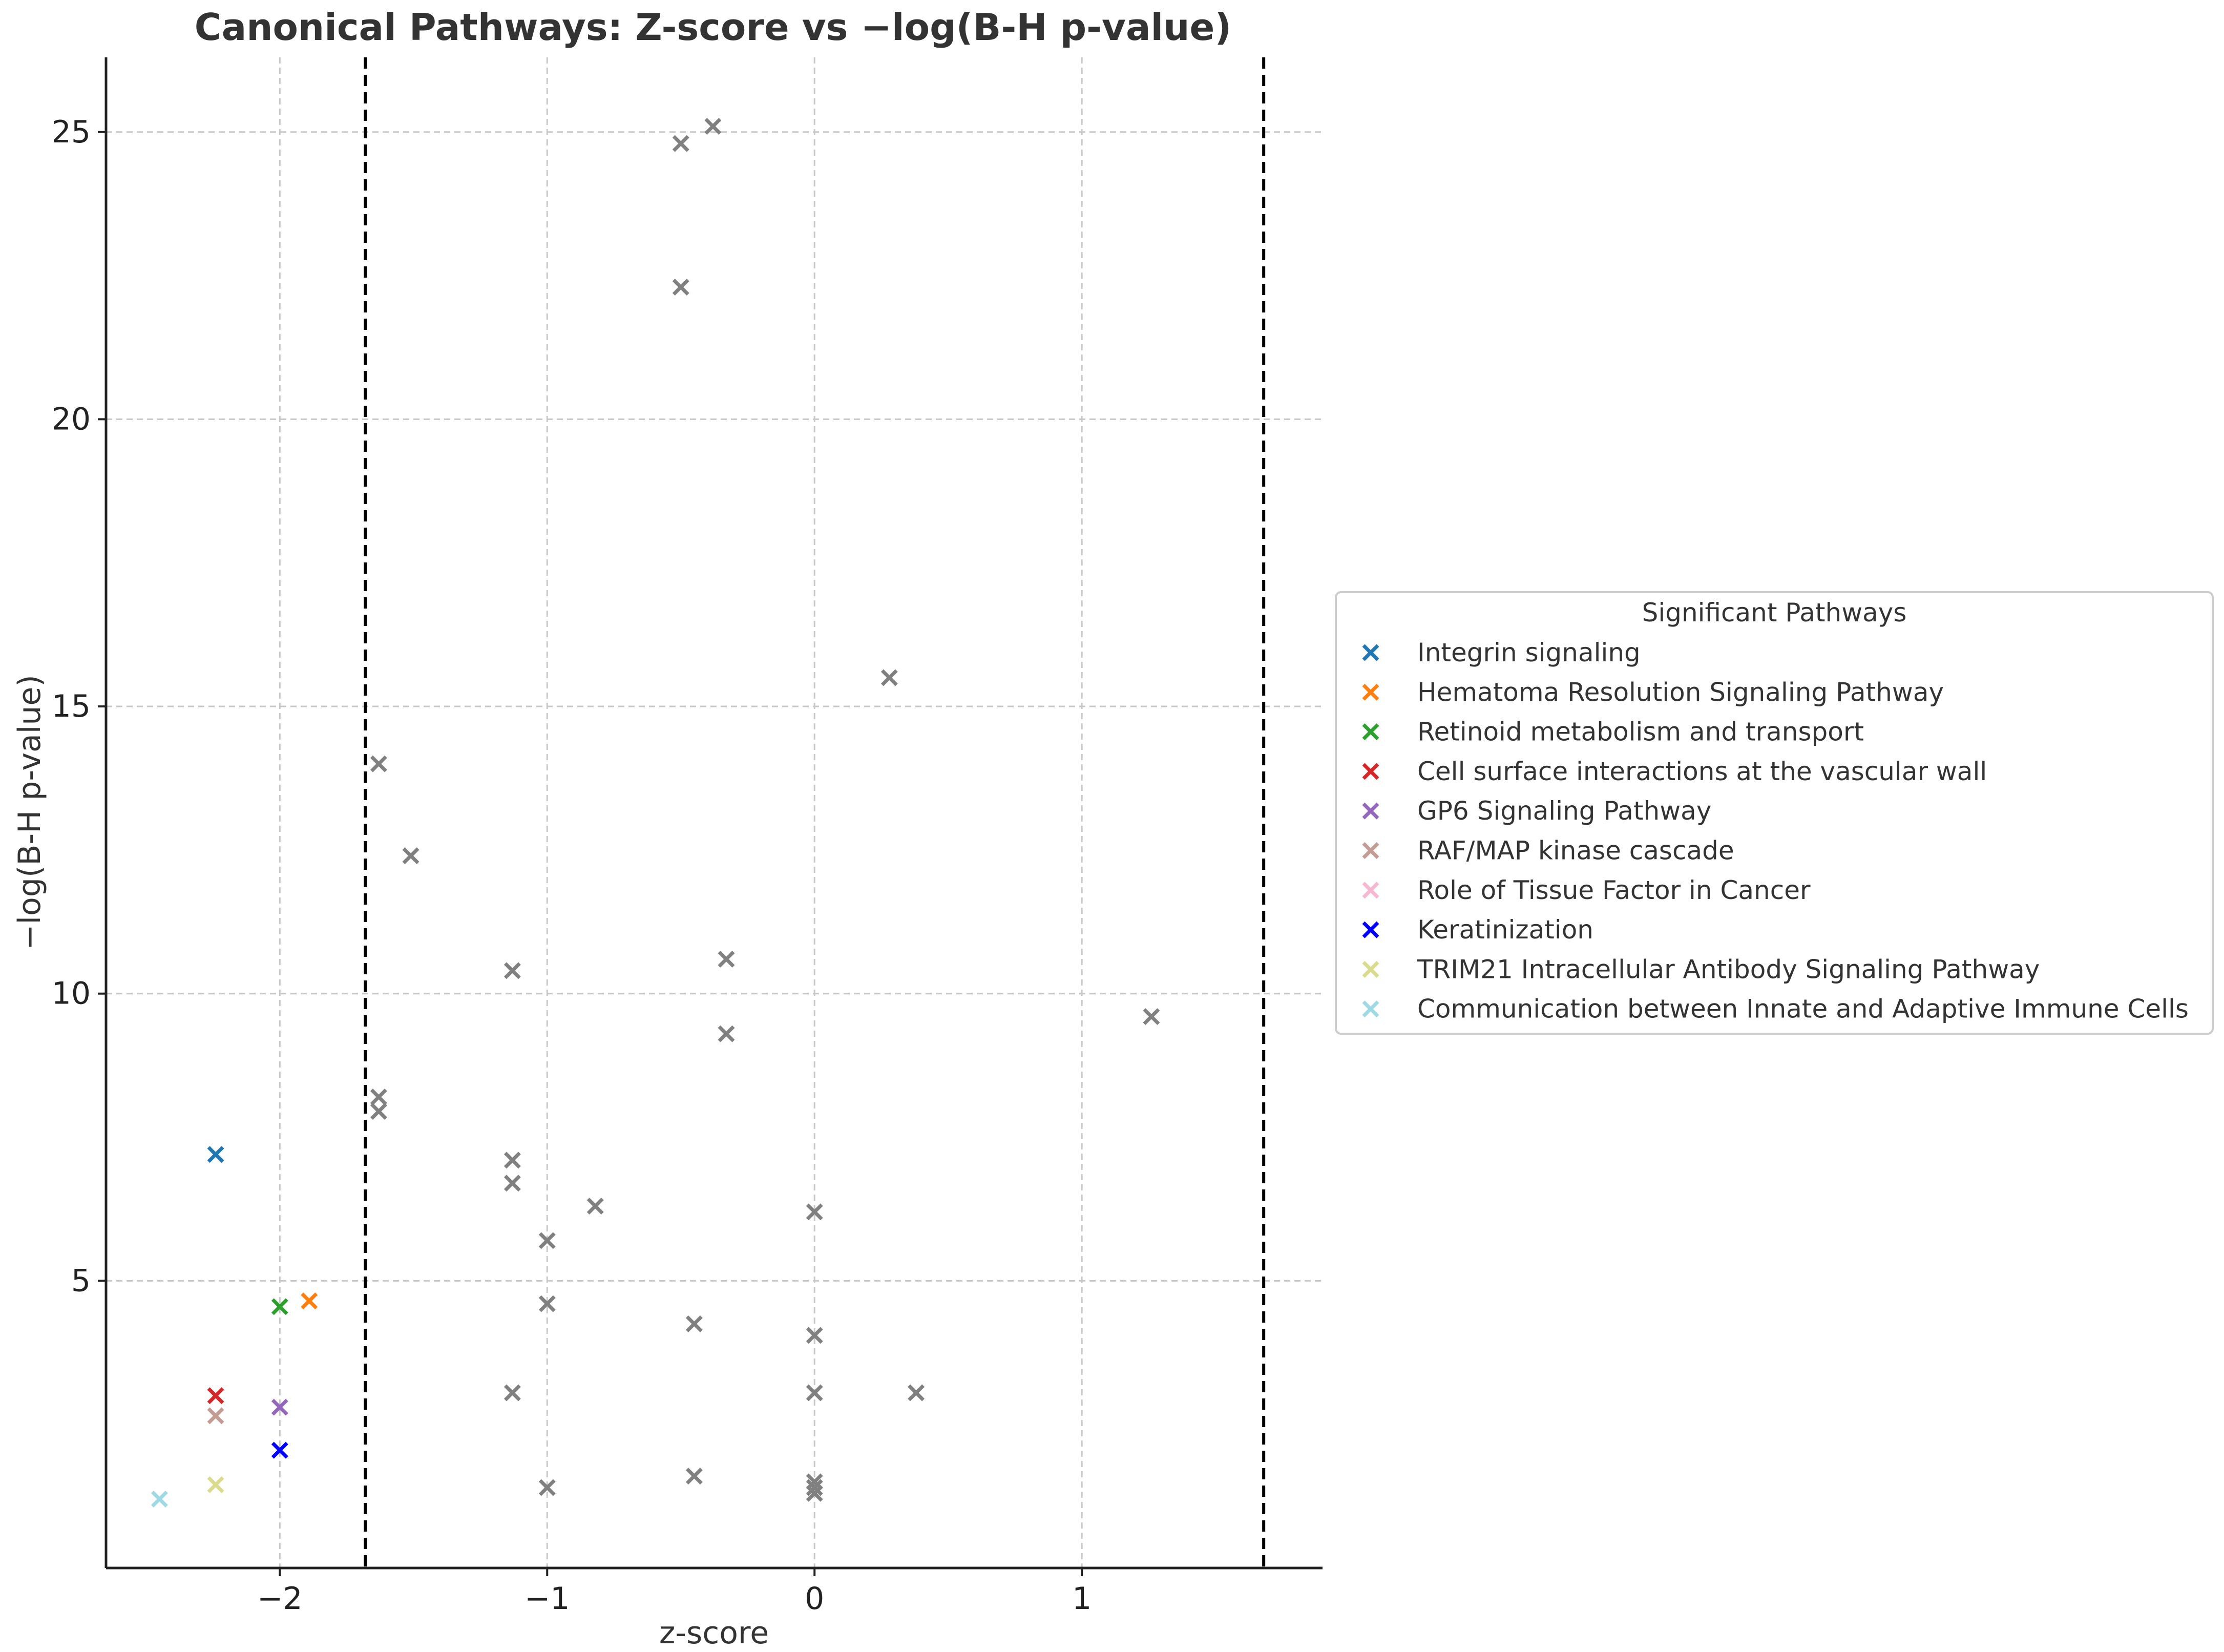 The image size is (2224, 1652). Describe the element at coordinates (1564, 811) in the screenshot. I see `legend-entry-label: GP6 Signaling Pathway` at that location.